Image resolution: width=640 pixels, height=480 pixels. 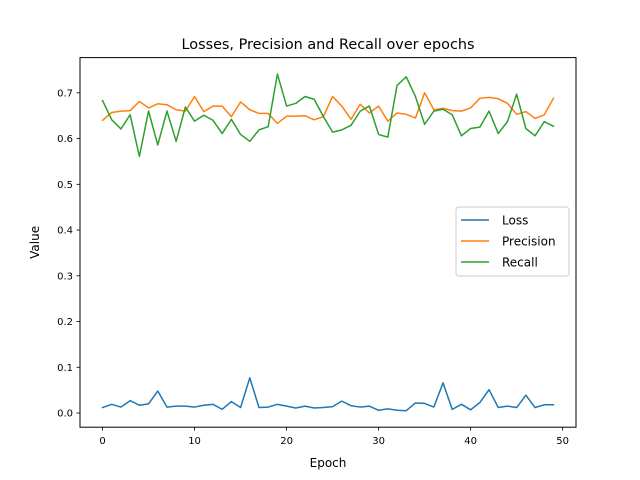 I want to click on x-tick-label: 0, so click(x=102, y=441).